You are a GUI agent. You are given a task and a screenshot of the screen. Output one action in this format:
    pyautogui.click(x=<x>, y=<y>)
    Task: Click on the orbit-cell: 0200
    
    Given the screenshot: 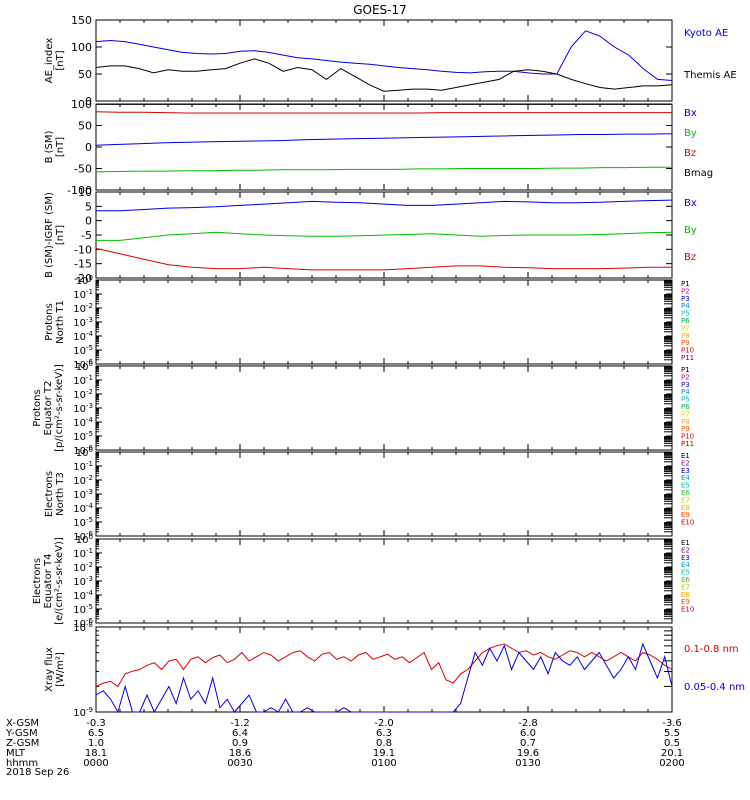 What is the action you would take?
    pyautogui.click(x=671, y=763)
    